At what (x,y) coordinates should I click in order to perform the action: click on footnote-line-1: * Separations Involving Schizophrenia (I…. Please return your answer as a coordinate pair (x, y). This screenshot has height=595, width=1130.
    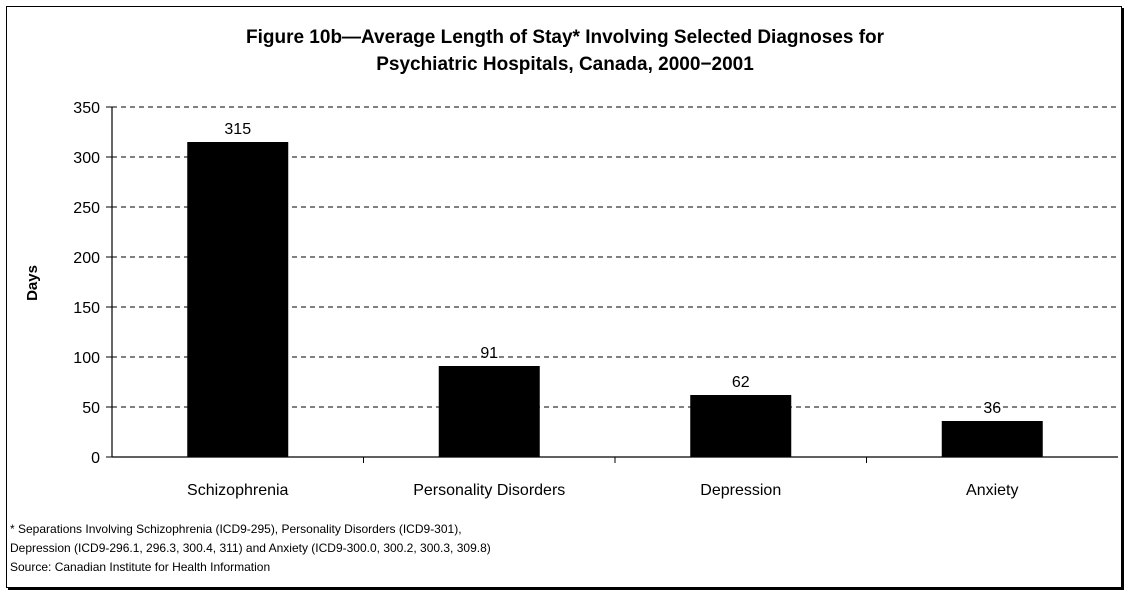
    Looking at the image, I should click on (236, 529).